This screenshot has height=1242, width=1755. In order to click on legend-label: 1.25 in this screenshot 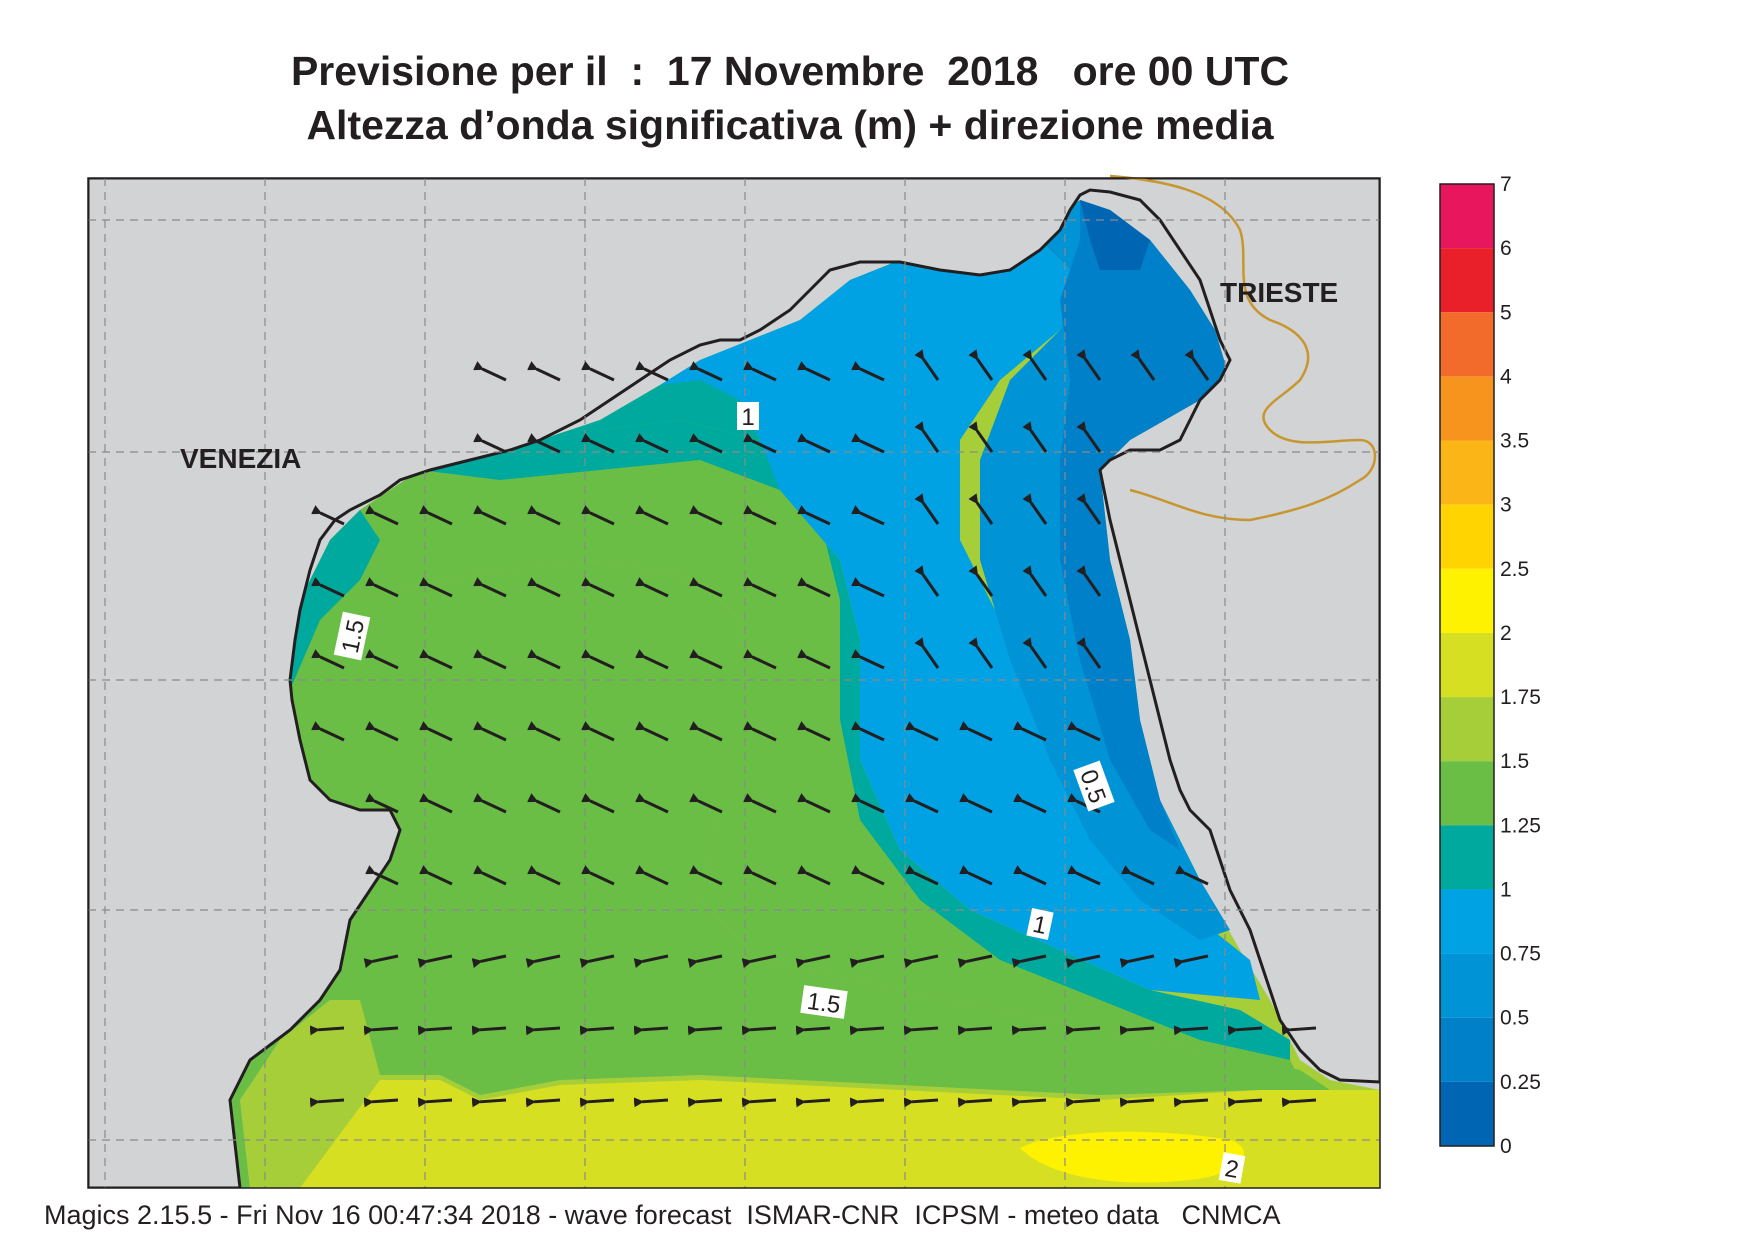, I will do `click(1520, 825)`.